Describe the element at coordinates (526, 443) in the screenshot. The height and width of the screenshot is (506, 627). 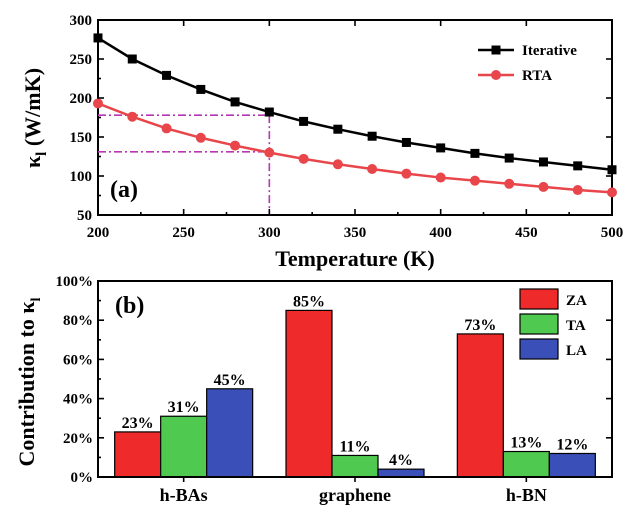
I see `bar-value-label: 13%` at that location.